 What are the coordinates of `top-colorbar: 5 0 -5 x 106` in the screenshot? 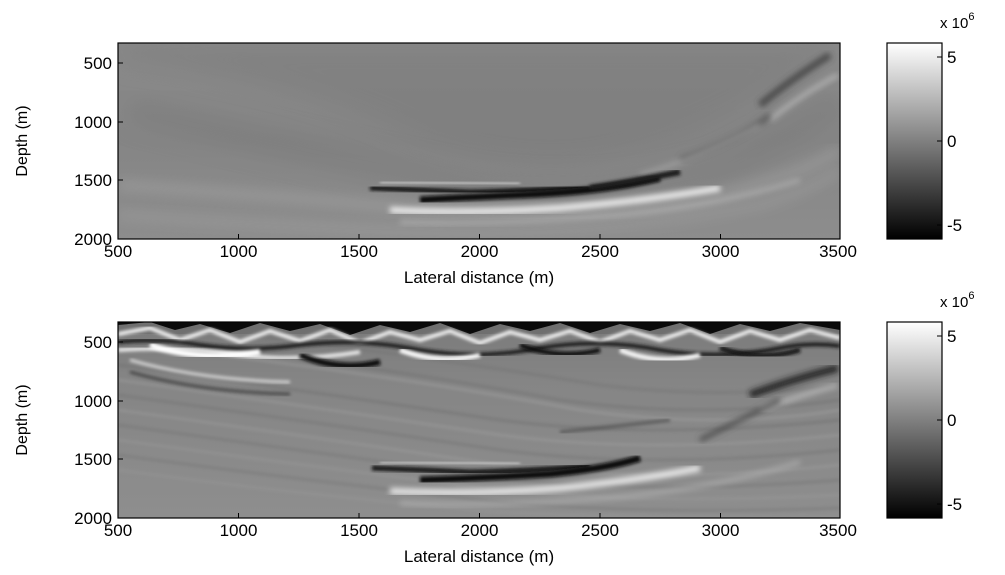 It's located at (930, 125).